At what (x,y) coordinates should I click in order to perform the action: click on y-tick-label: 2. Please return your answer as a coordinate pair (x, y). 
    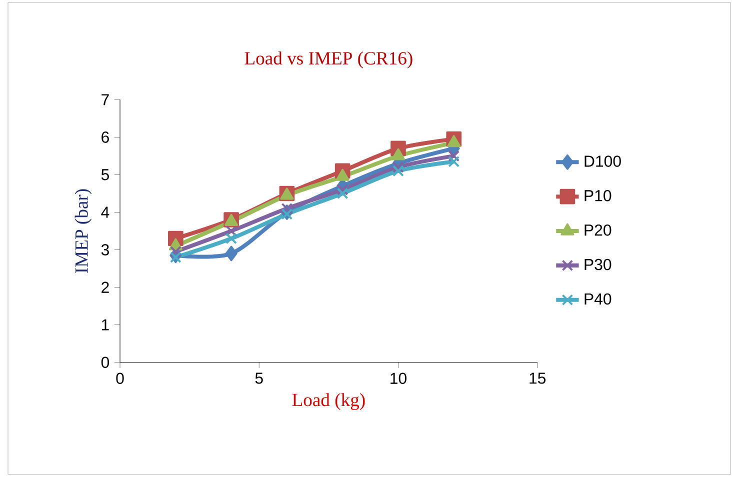
    Looking at the image, I should click on (105, 287).